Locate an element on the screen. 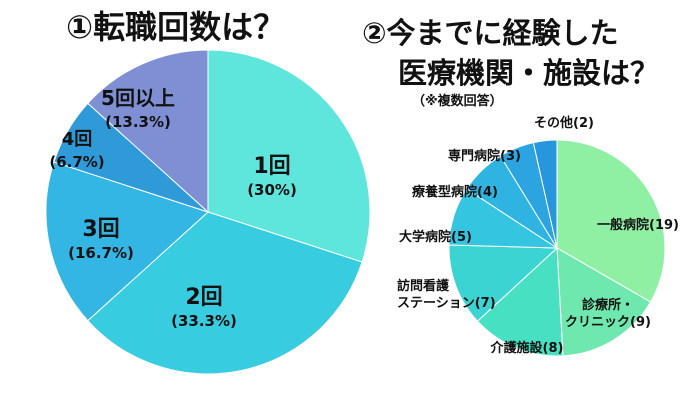  chart1-label-2: 2回 is located at coordinates (203, 297).